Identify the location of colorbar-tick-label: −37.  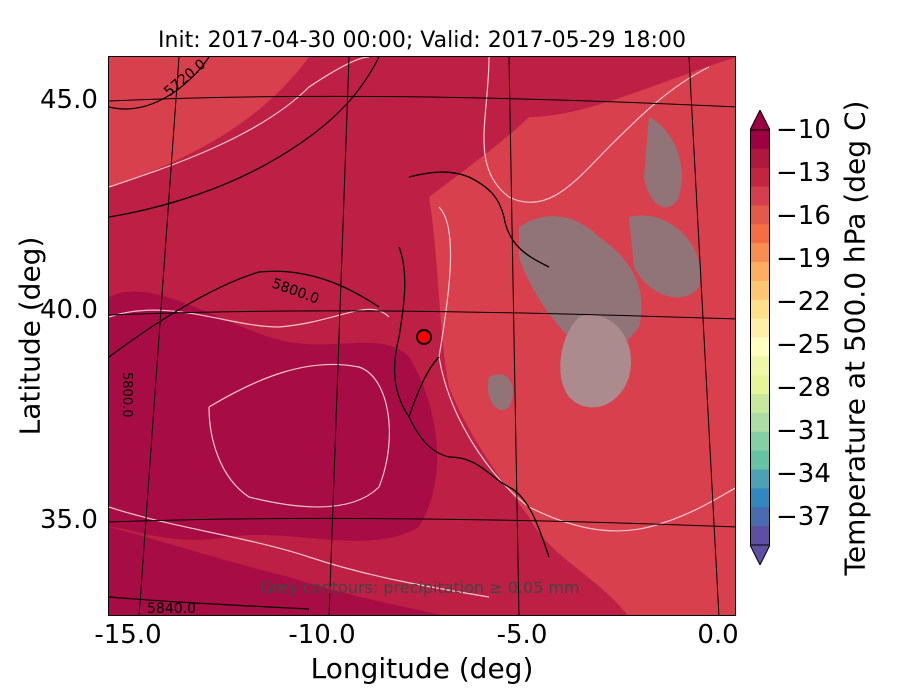
(803, 517).